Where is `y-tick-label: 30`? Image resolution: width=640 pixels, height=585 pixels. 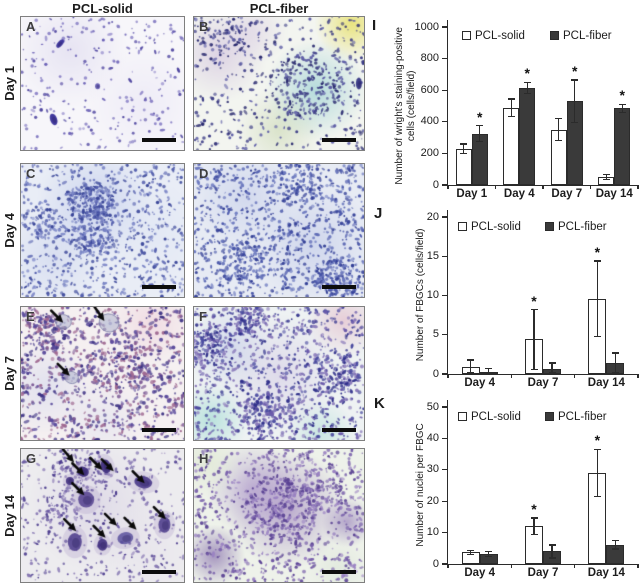
y-tick-label: 30 is located at coordinates (432, 469).